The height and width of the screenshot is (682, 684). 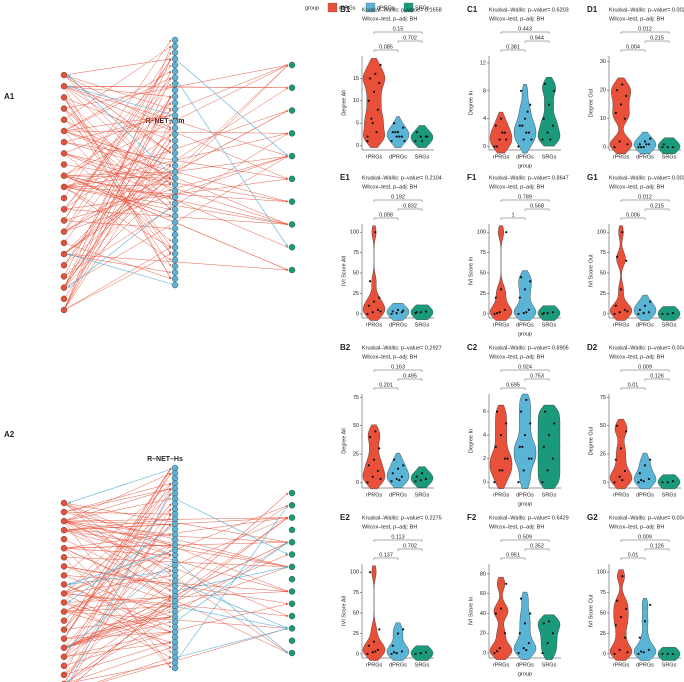 I want to click on panel-subtitle: Wilcox–test, p–adj: BH, so click(x=389, y=187).